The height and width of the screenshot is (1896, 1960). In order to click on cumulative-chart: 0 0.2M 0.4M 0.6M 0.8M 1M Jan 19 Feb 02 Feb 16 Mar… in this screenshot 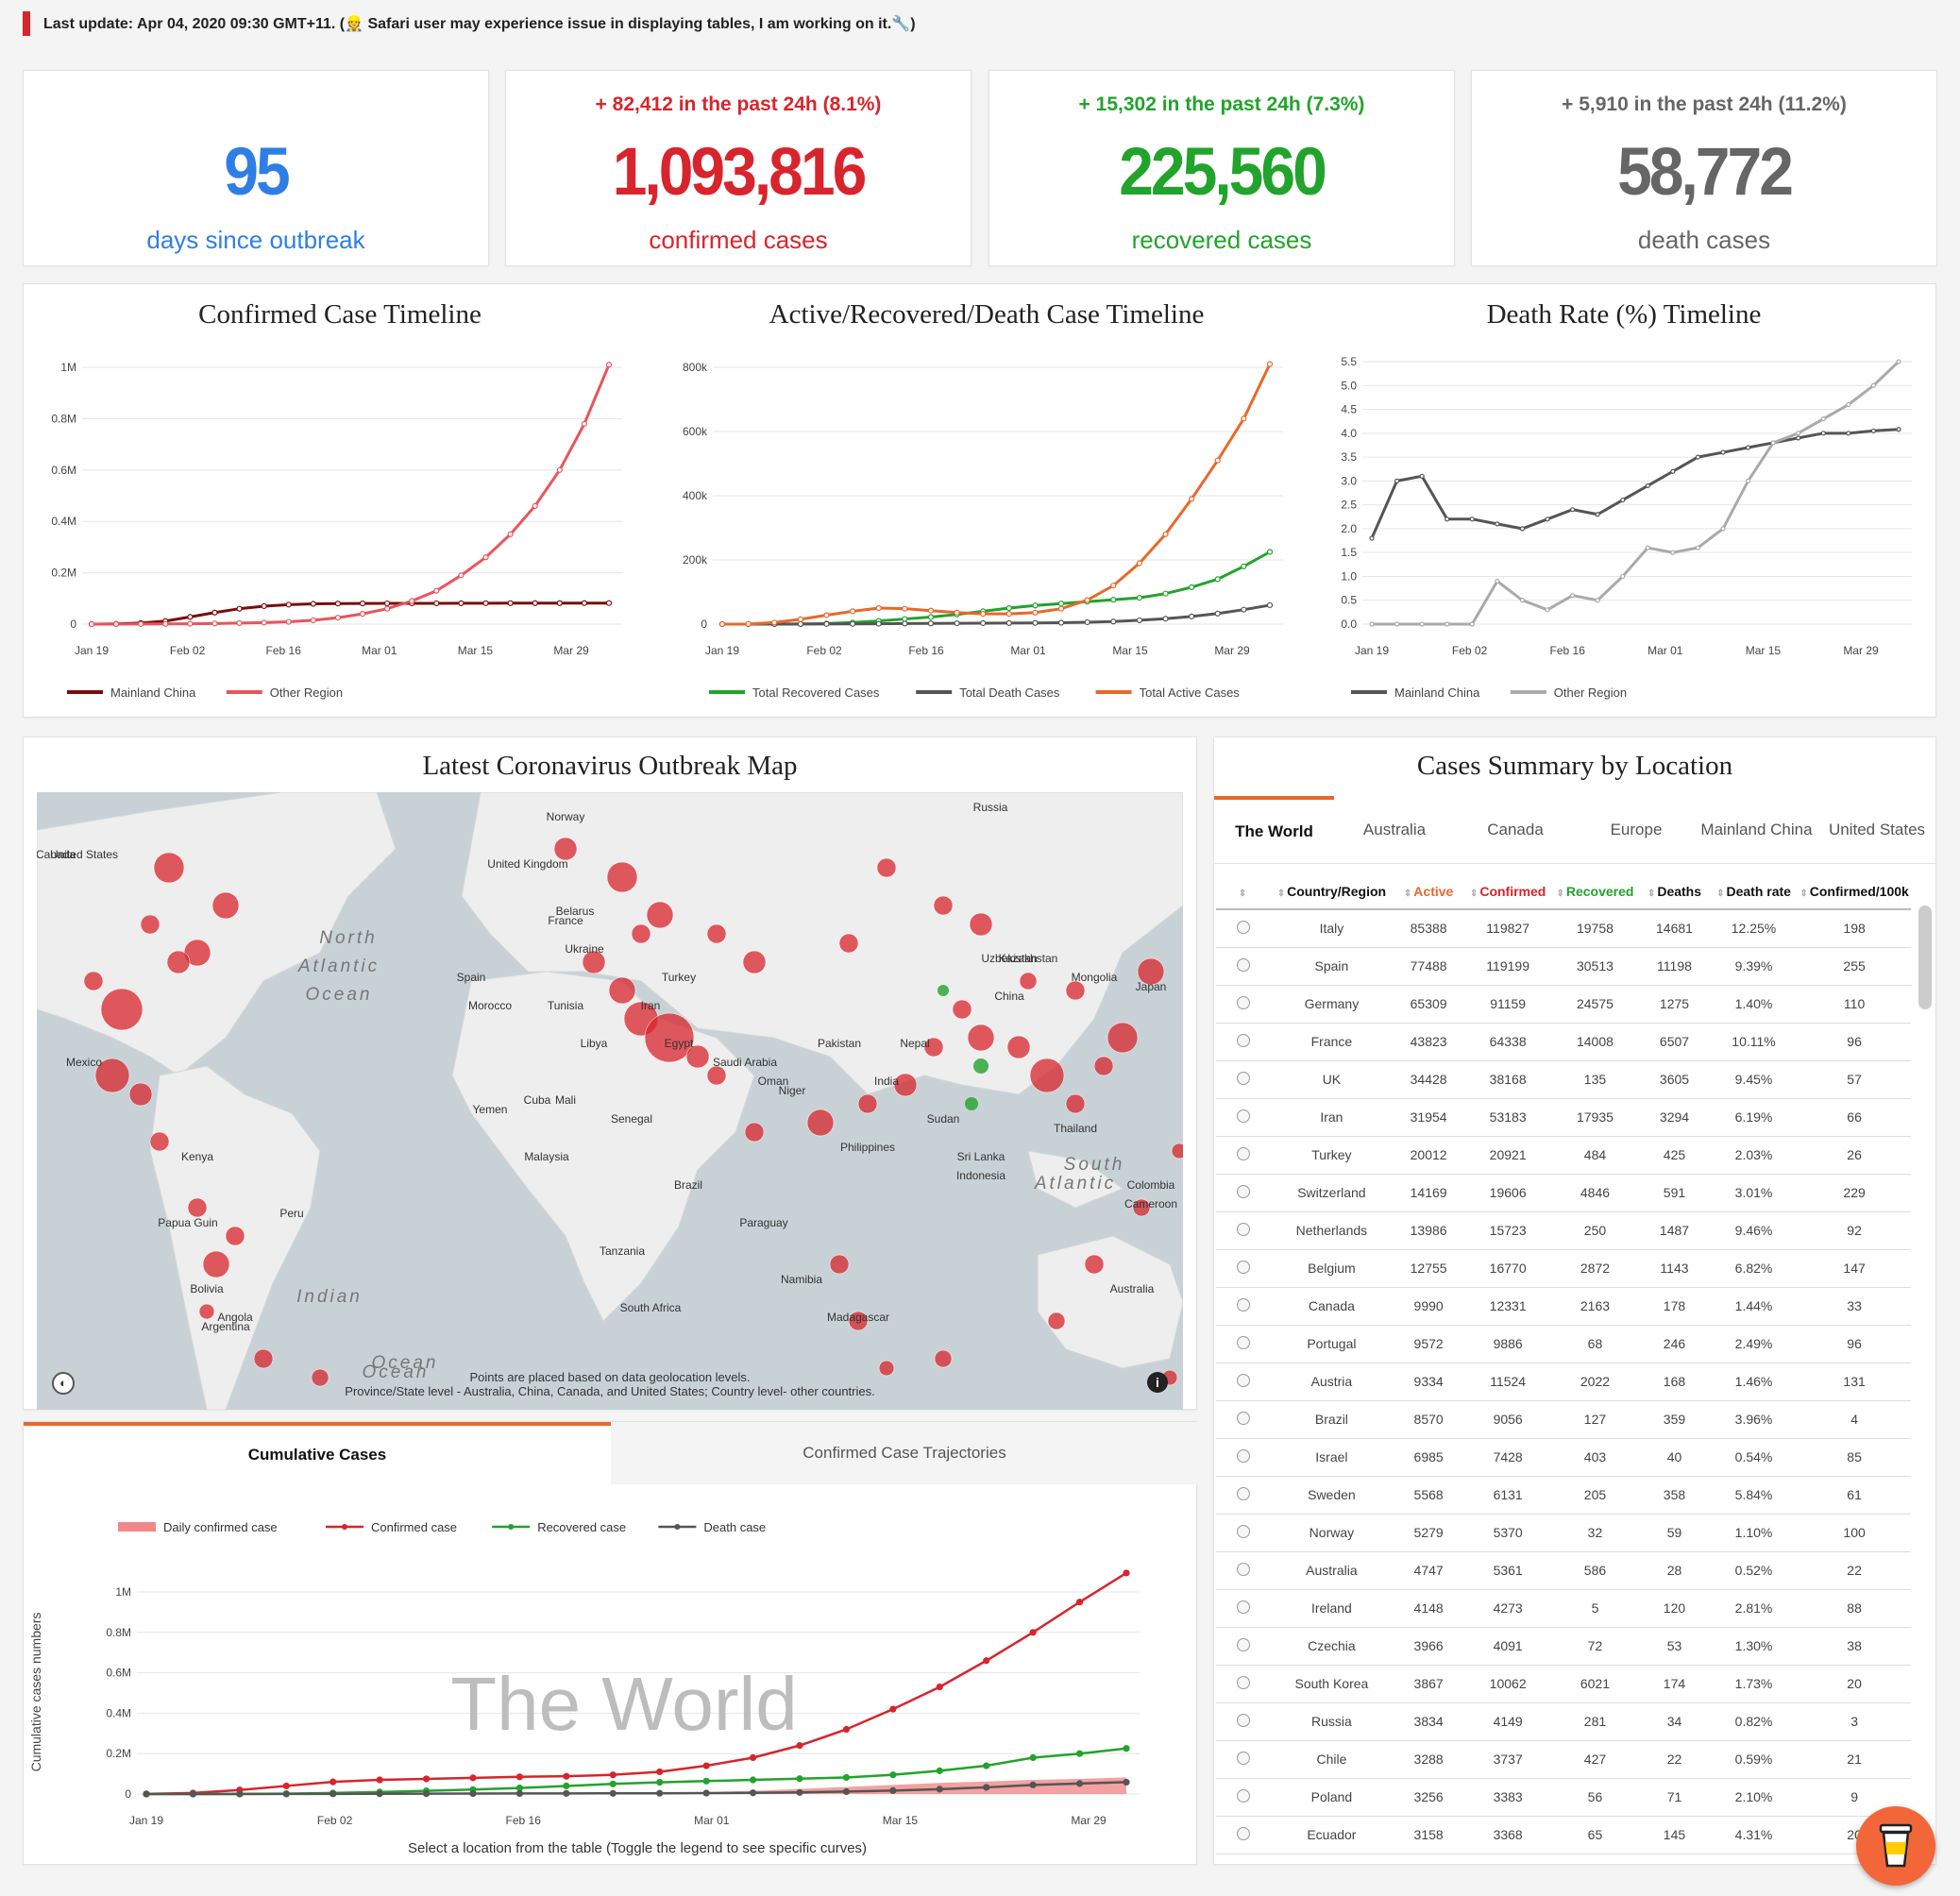, I will do `click(611, 1675)`.